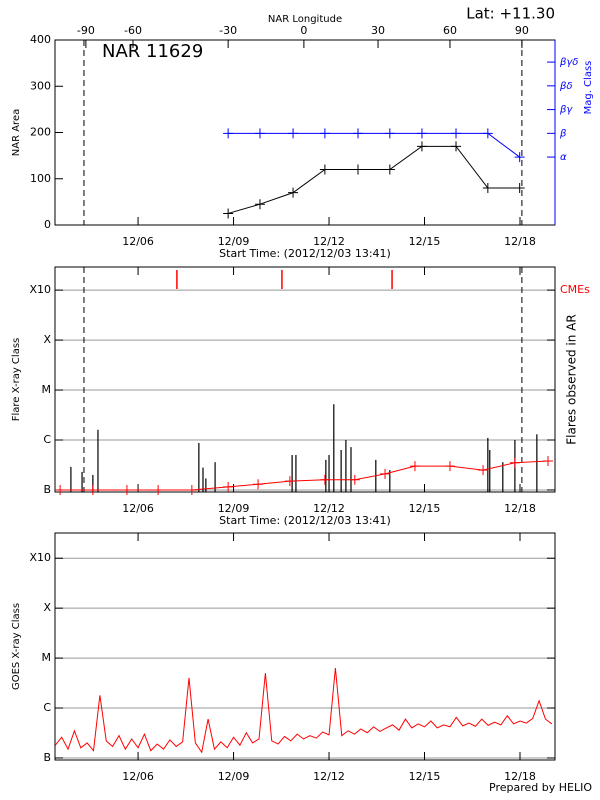 Image resolution: width=600 pixels, height=800 pixels. I want to click on y2-axis-label: Mag. Class, so click(588, 88).